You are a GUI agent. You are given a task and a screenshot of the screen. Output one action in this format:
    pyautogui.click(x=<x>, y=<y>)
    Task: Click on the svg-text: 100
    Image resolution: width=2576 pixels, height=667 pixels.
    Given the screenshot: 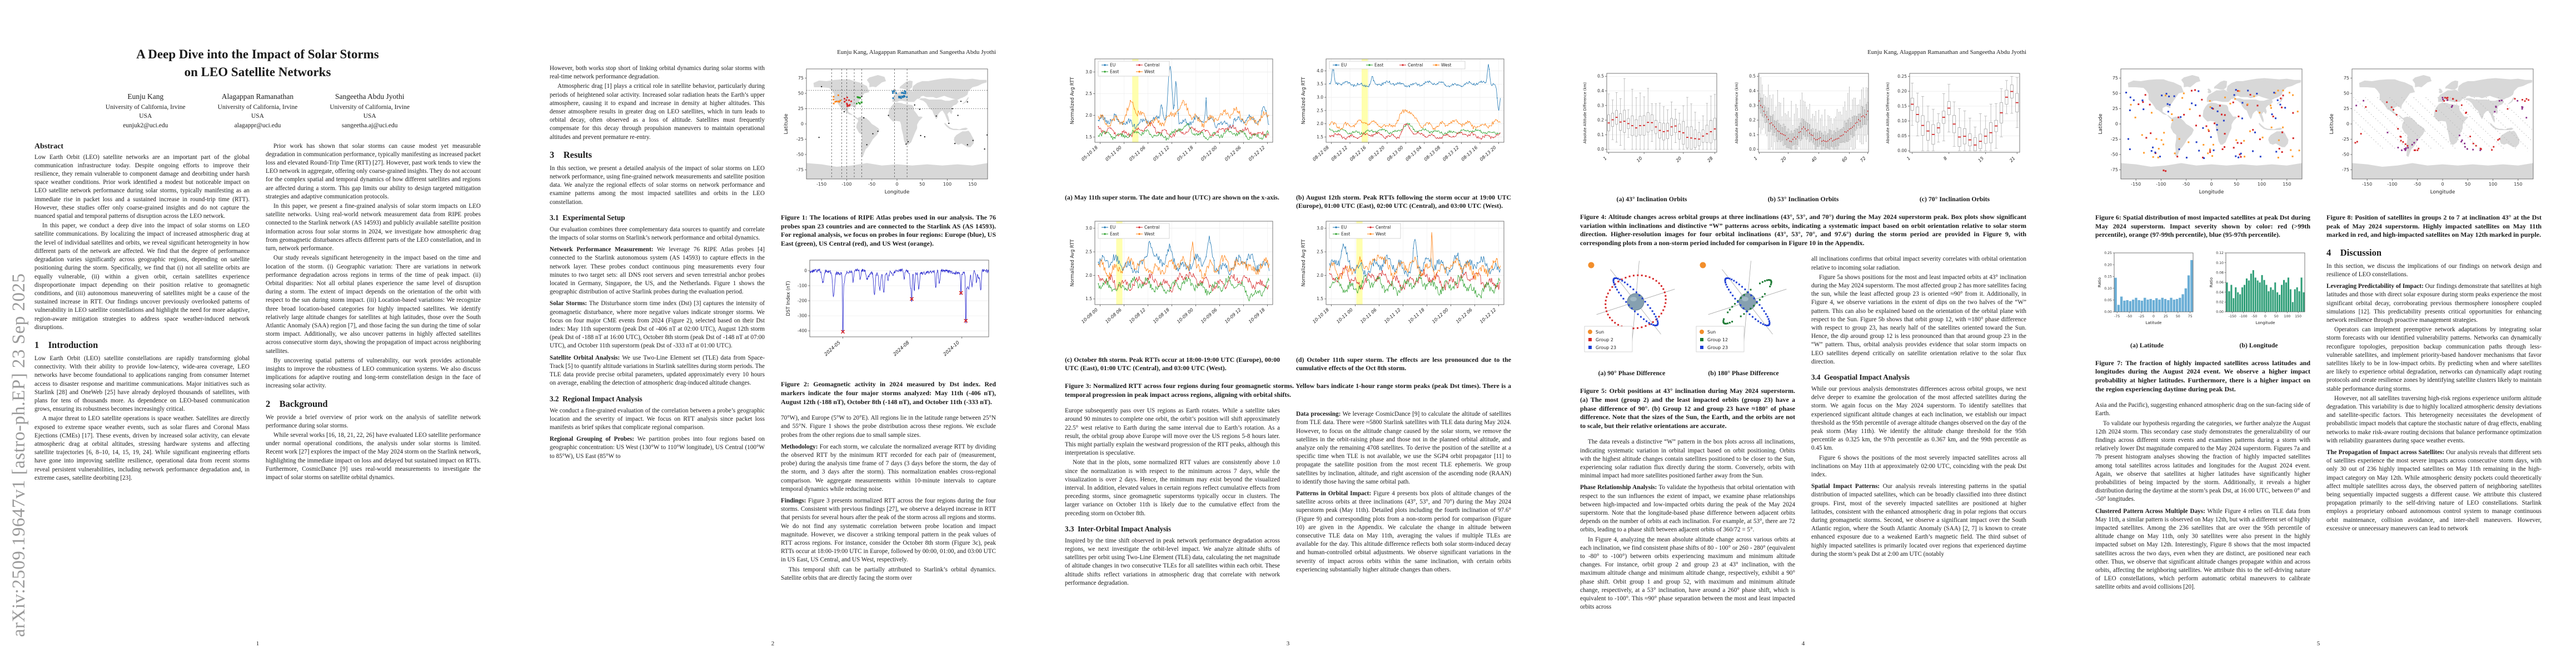 What is the action you would take?
    pyautogui.click(x=2262, y=184)
    